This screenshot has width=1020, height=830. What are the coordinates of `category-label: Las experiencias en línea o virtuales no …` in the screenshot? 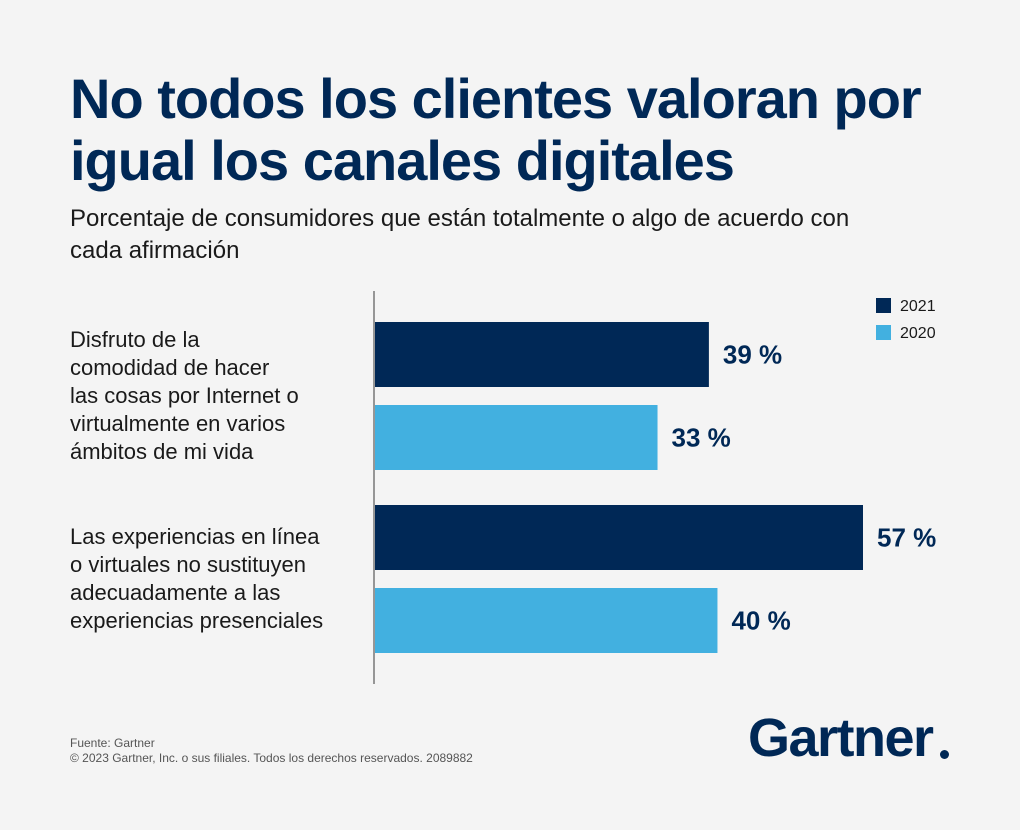 It's located at (196, 578).